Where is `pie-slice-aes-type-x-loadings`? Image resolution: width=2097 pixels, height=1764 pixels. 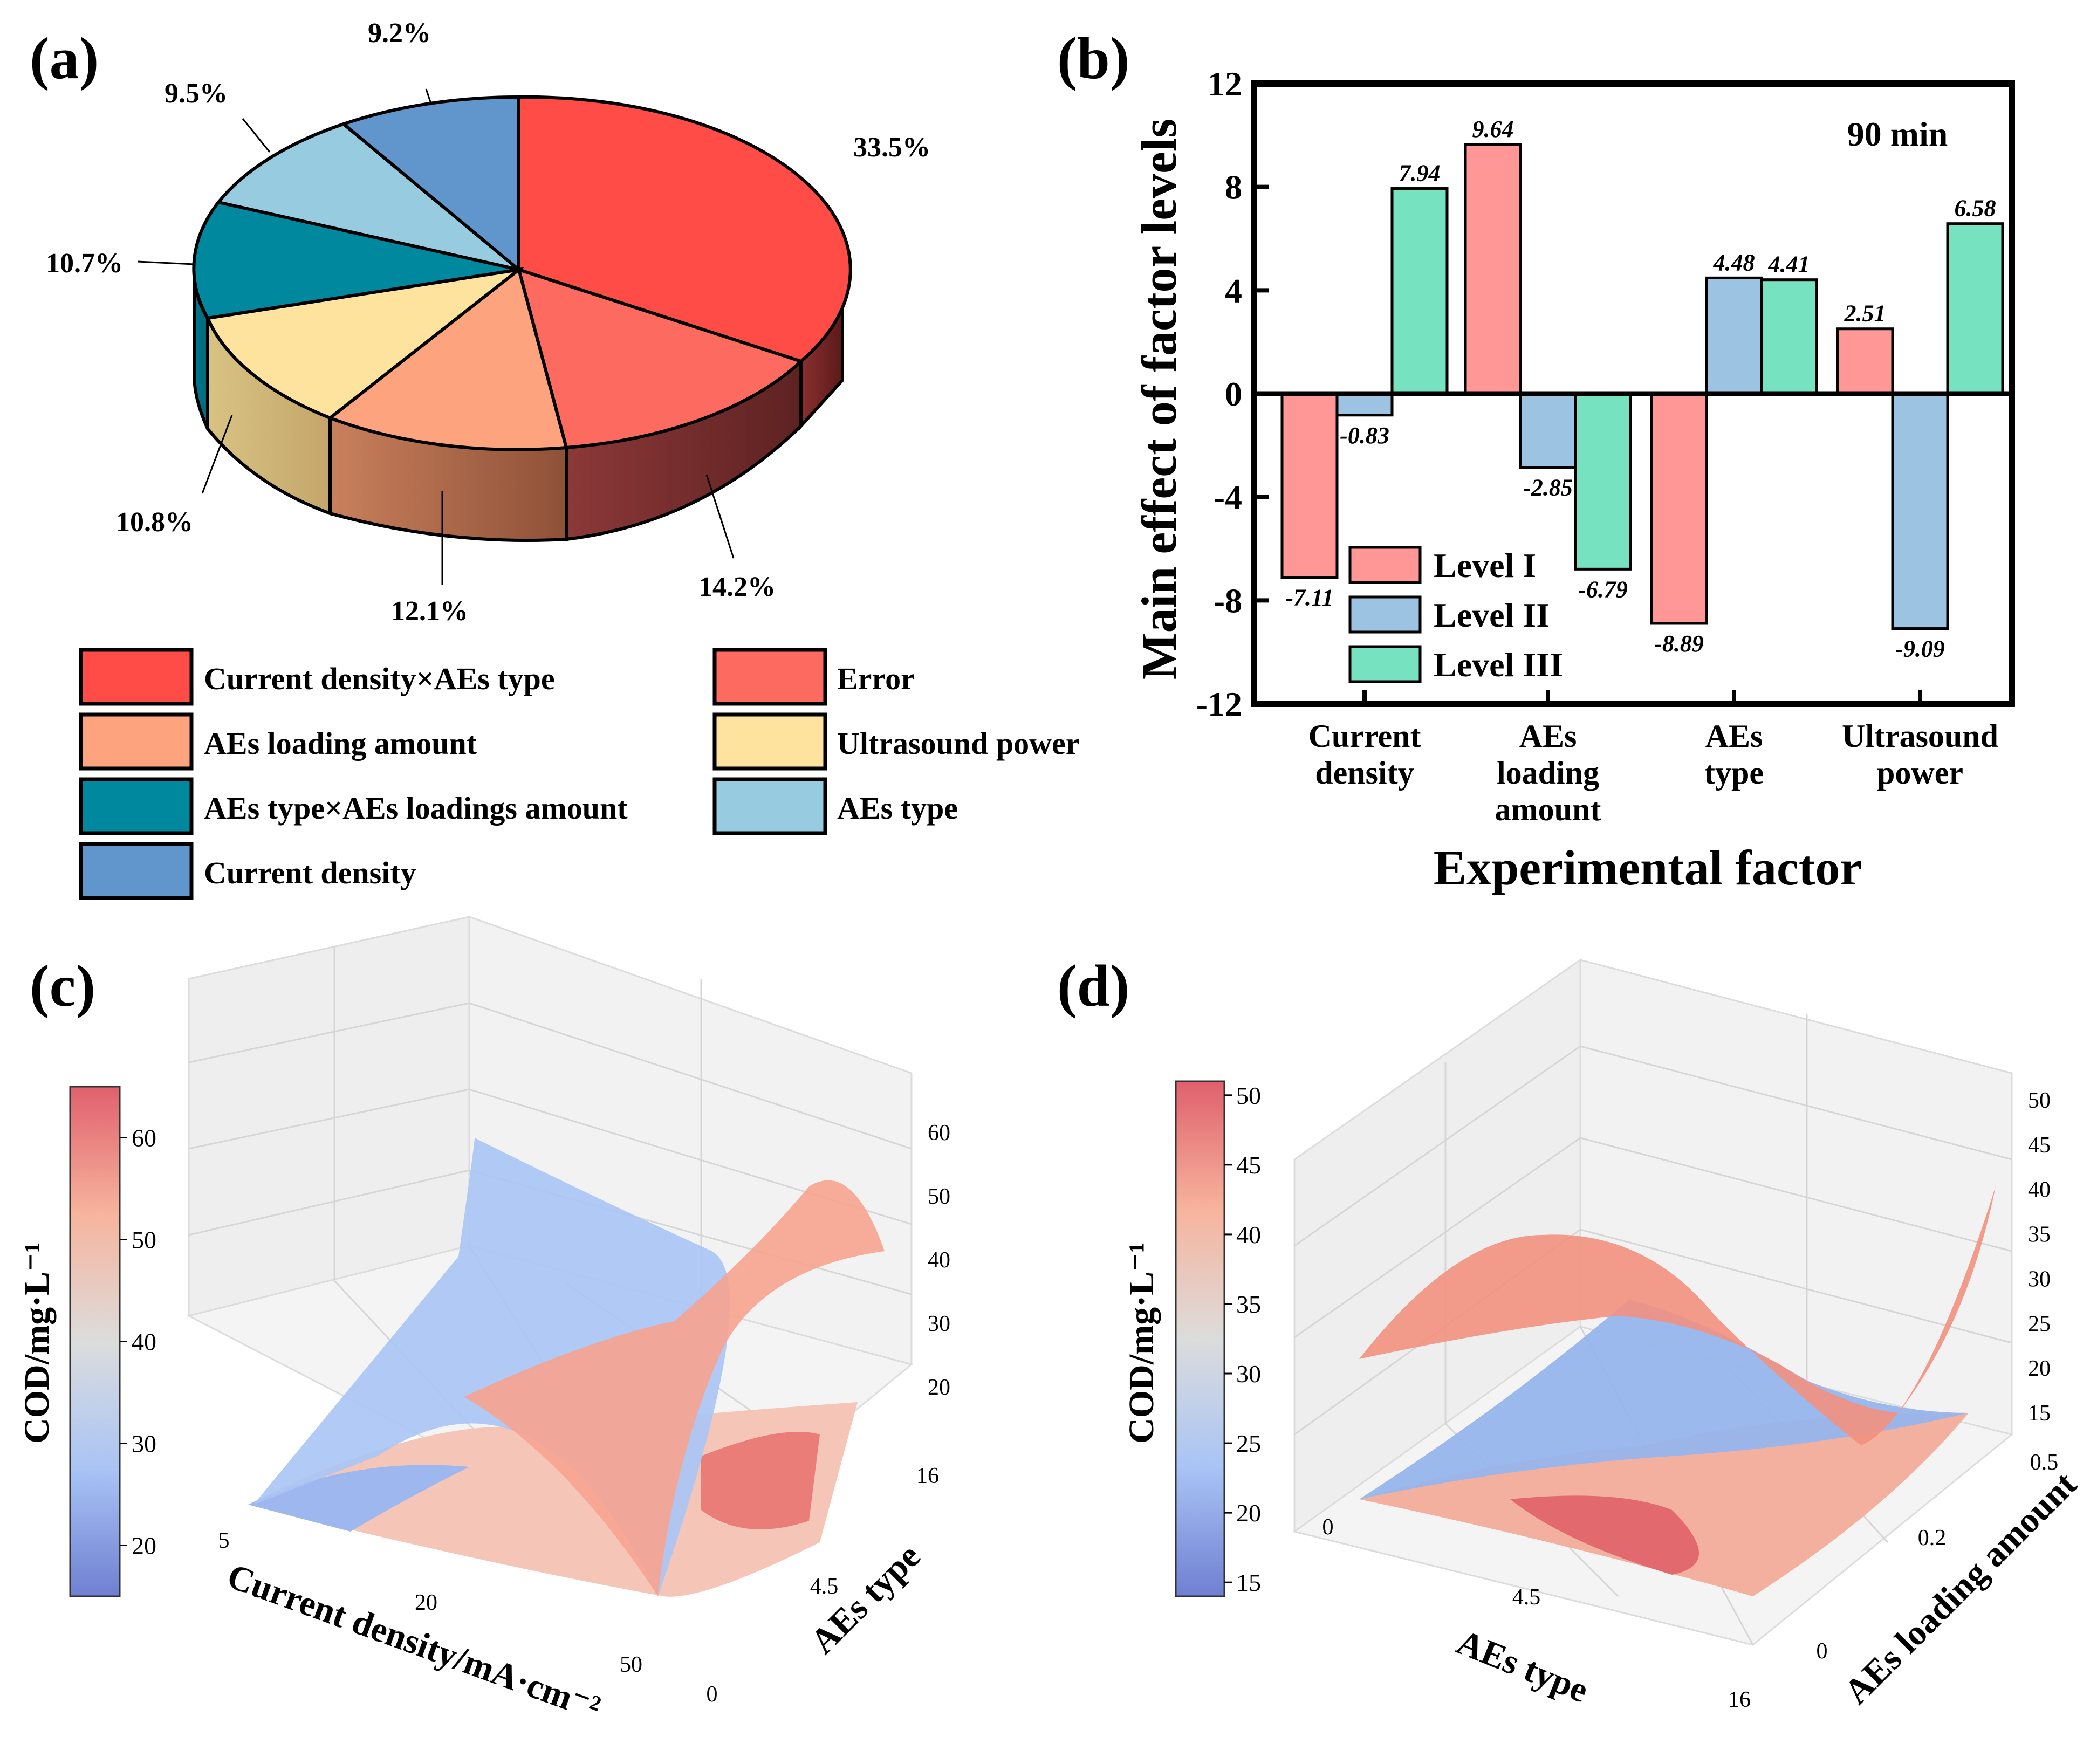
pie-slice-aes-type-x-loadings is located at coordinates (355, 260).